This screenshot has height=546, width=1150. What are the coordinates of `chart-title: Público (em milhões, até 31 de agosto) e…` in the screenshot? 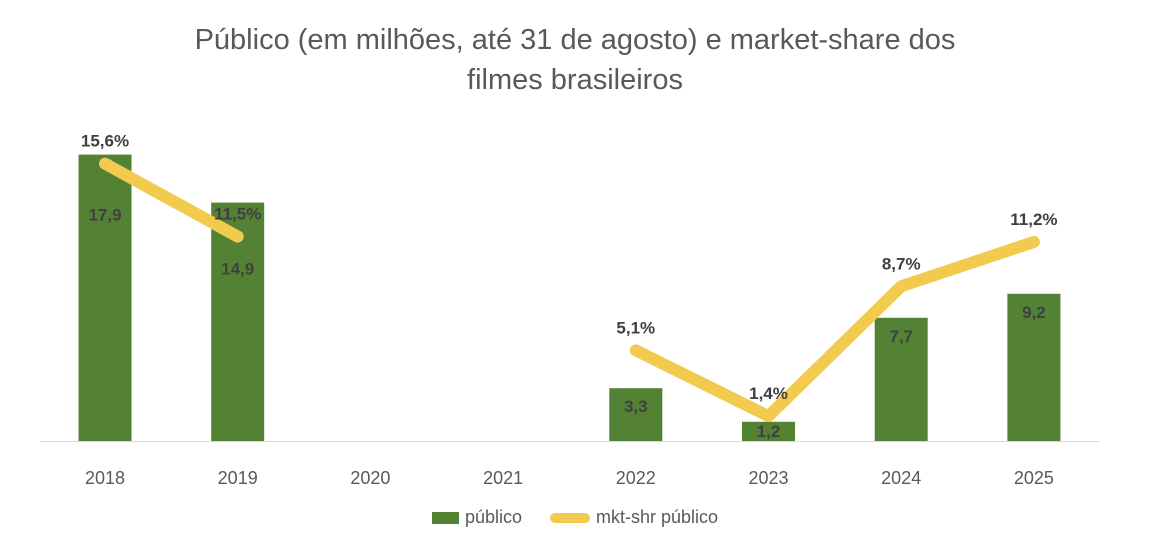 It's located at (575, 60).